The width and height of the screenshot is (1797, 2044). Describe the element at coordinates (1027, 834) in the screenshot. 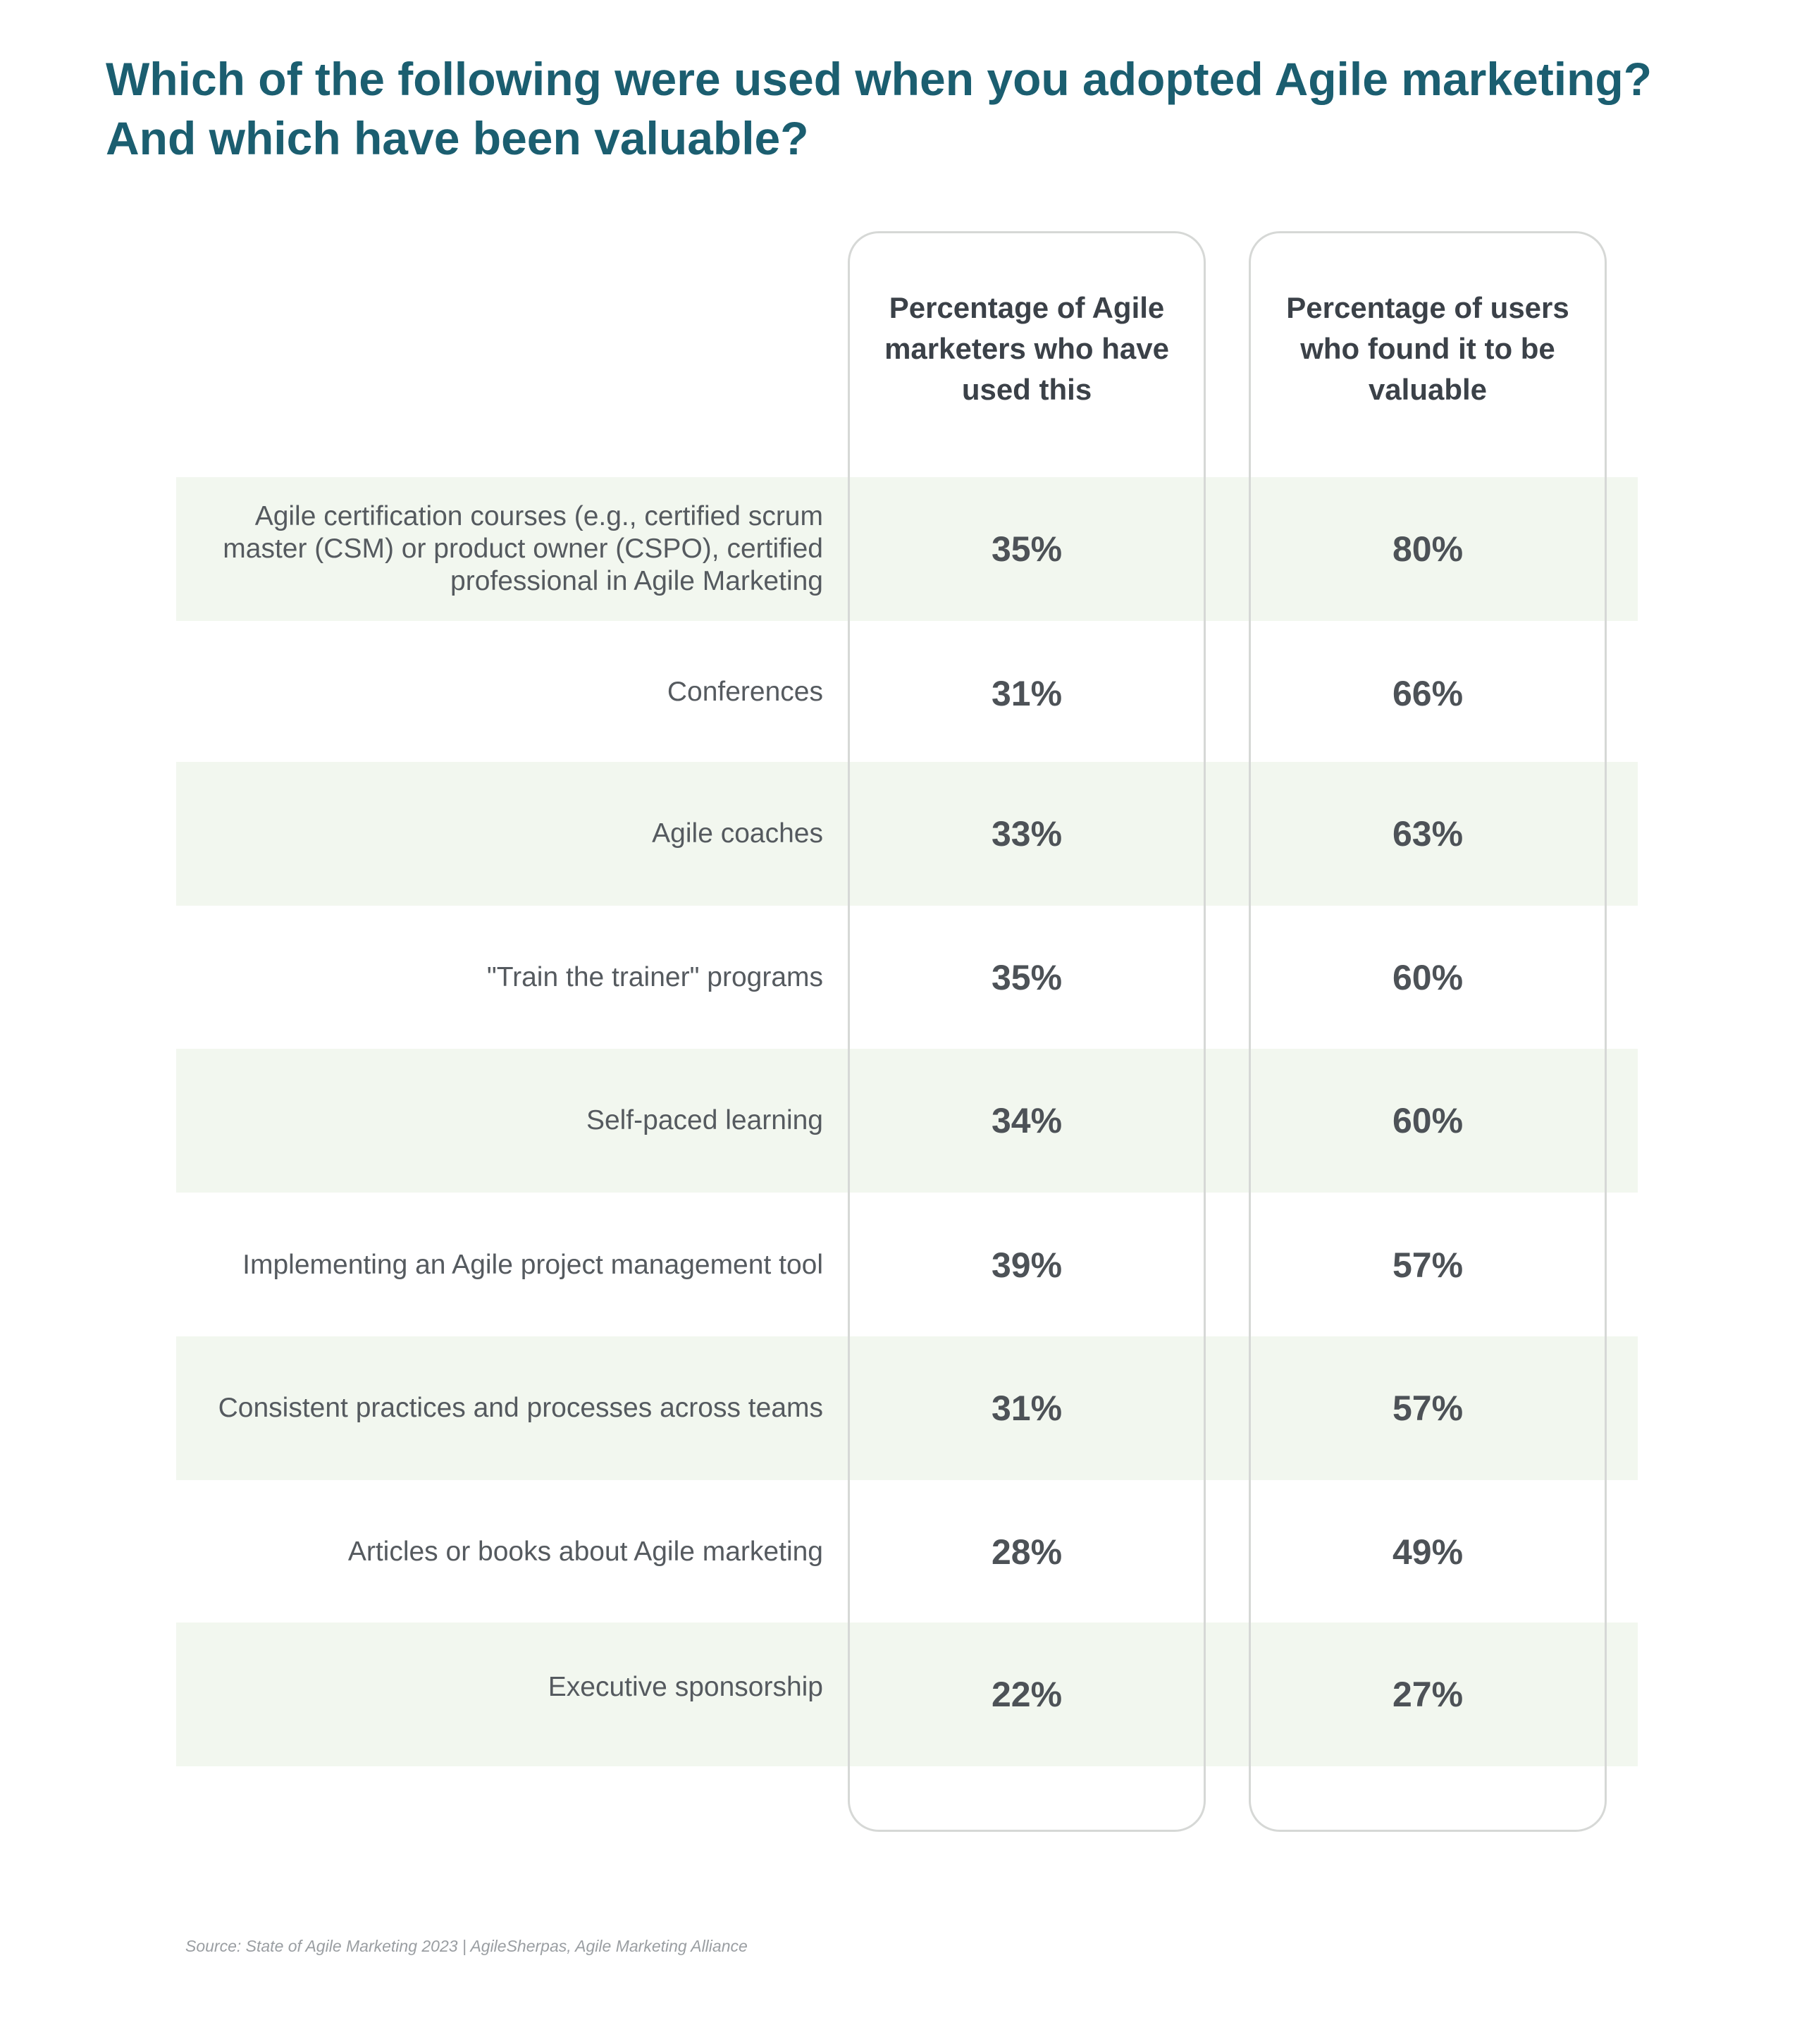

I see `value-used: 33%` at that location.